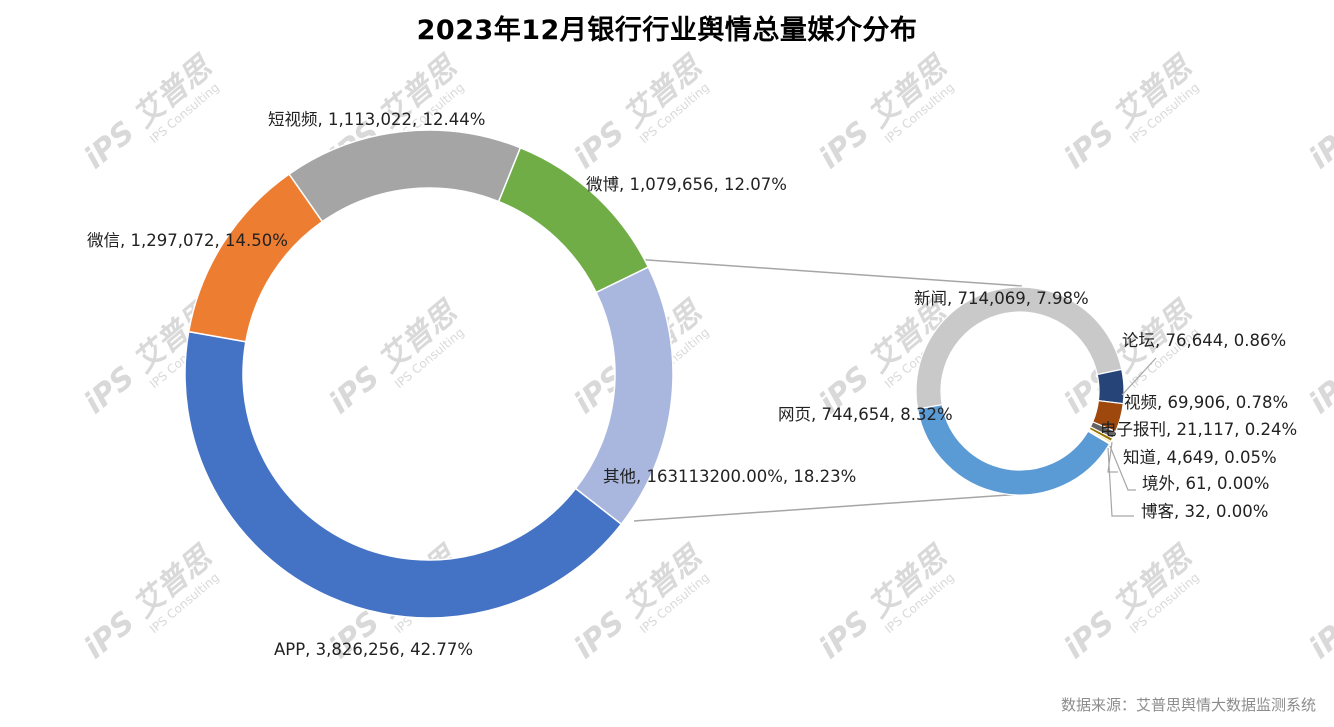 The height and width of the screenshot is (727, 1334). I want to click on slice-e696b0e997bb, so click(1019, 348).